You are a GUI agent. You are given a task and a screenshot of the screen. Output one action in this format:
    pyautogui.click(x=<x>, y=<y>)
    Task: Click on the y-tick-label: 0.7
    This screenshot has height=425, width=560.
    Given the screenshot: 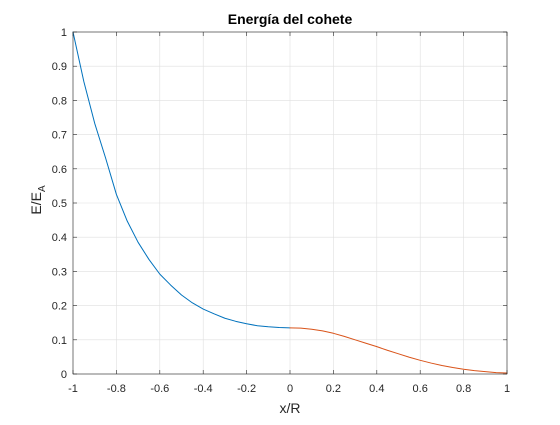 What is the action you would take?
    pyautogui.click(x=59, y=136)
    